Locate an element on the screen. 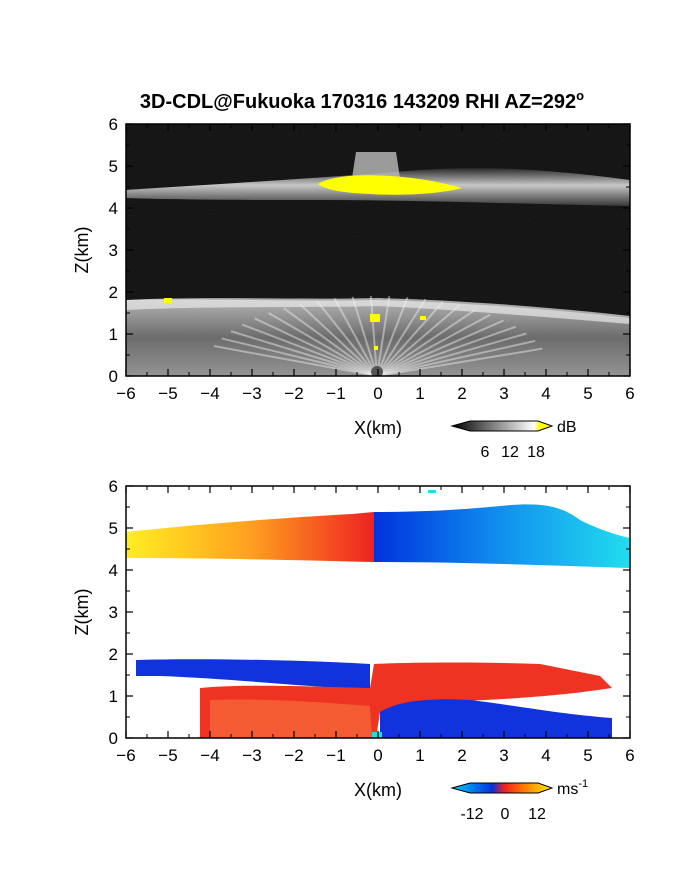  velocity-colorbar-tick: -12 is located at coordinates (471, 814).